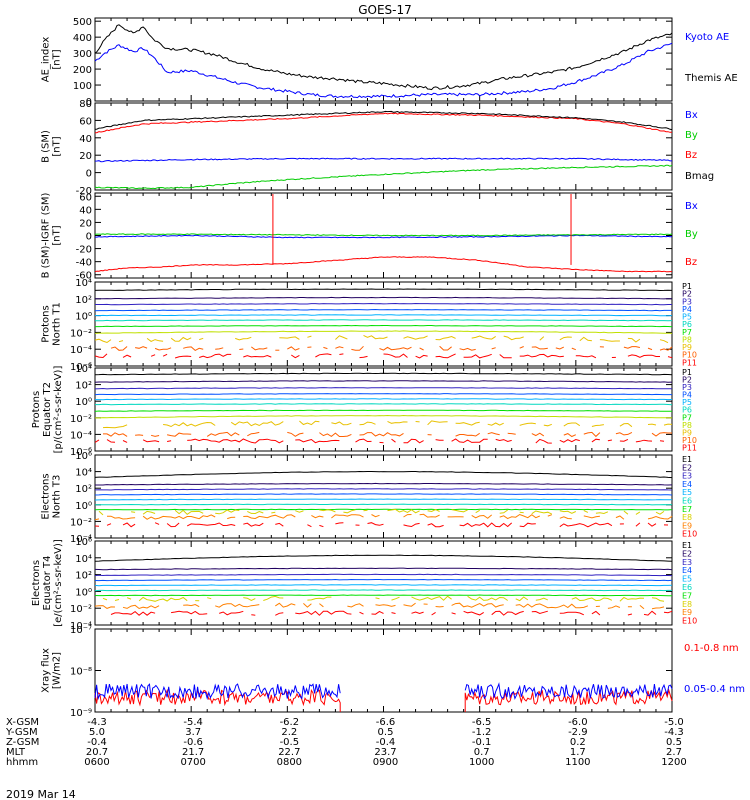 This screenshot has width=750, height=800. I want to click on legend-e5: E5, so click(687, 492).